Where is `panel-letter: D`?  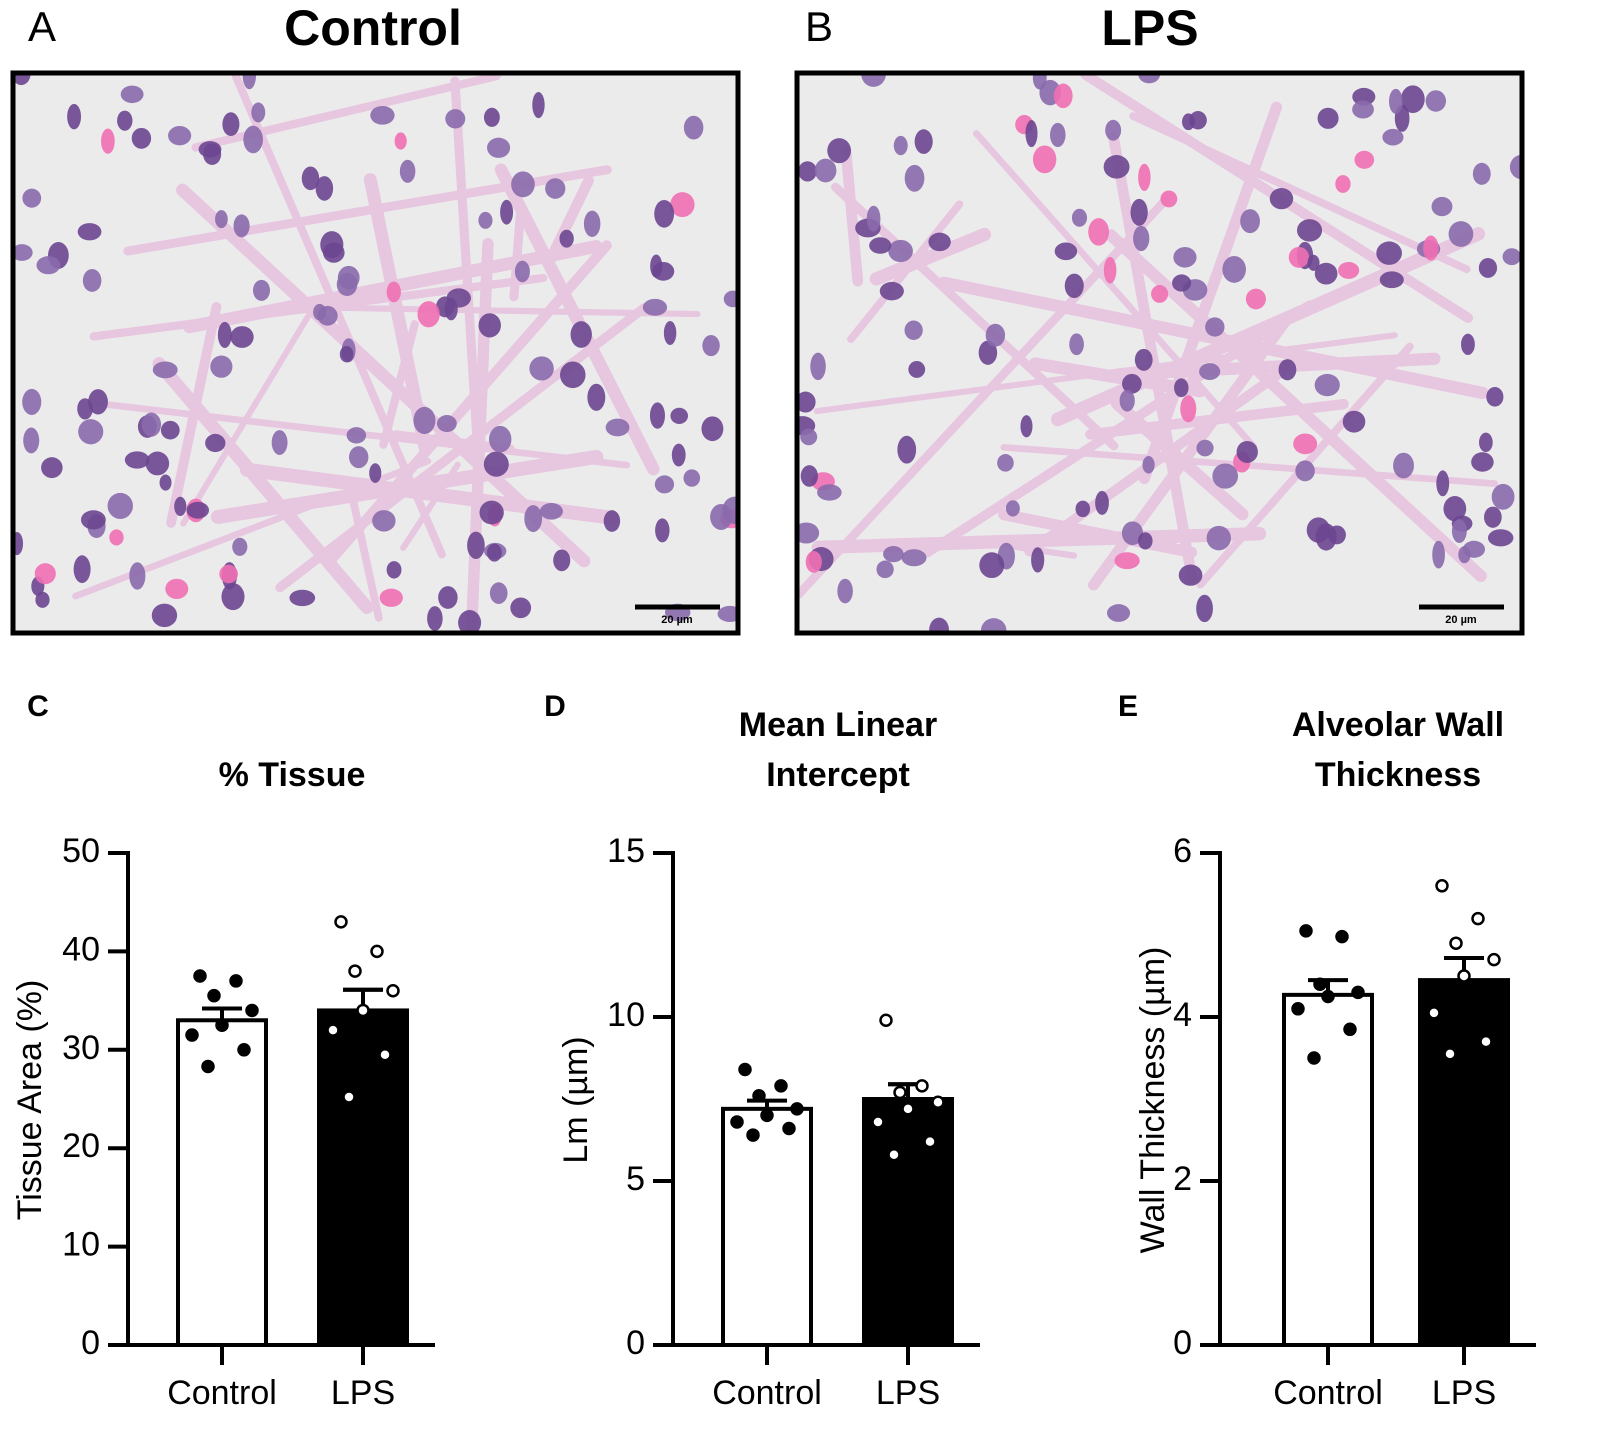 panel-letter: D is located at coordinates (555, 706).